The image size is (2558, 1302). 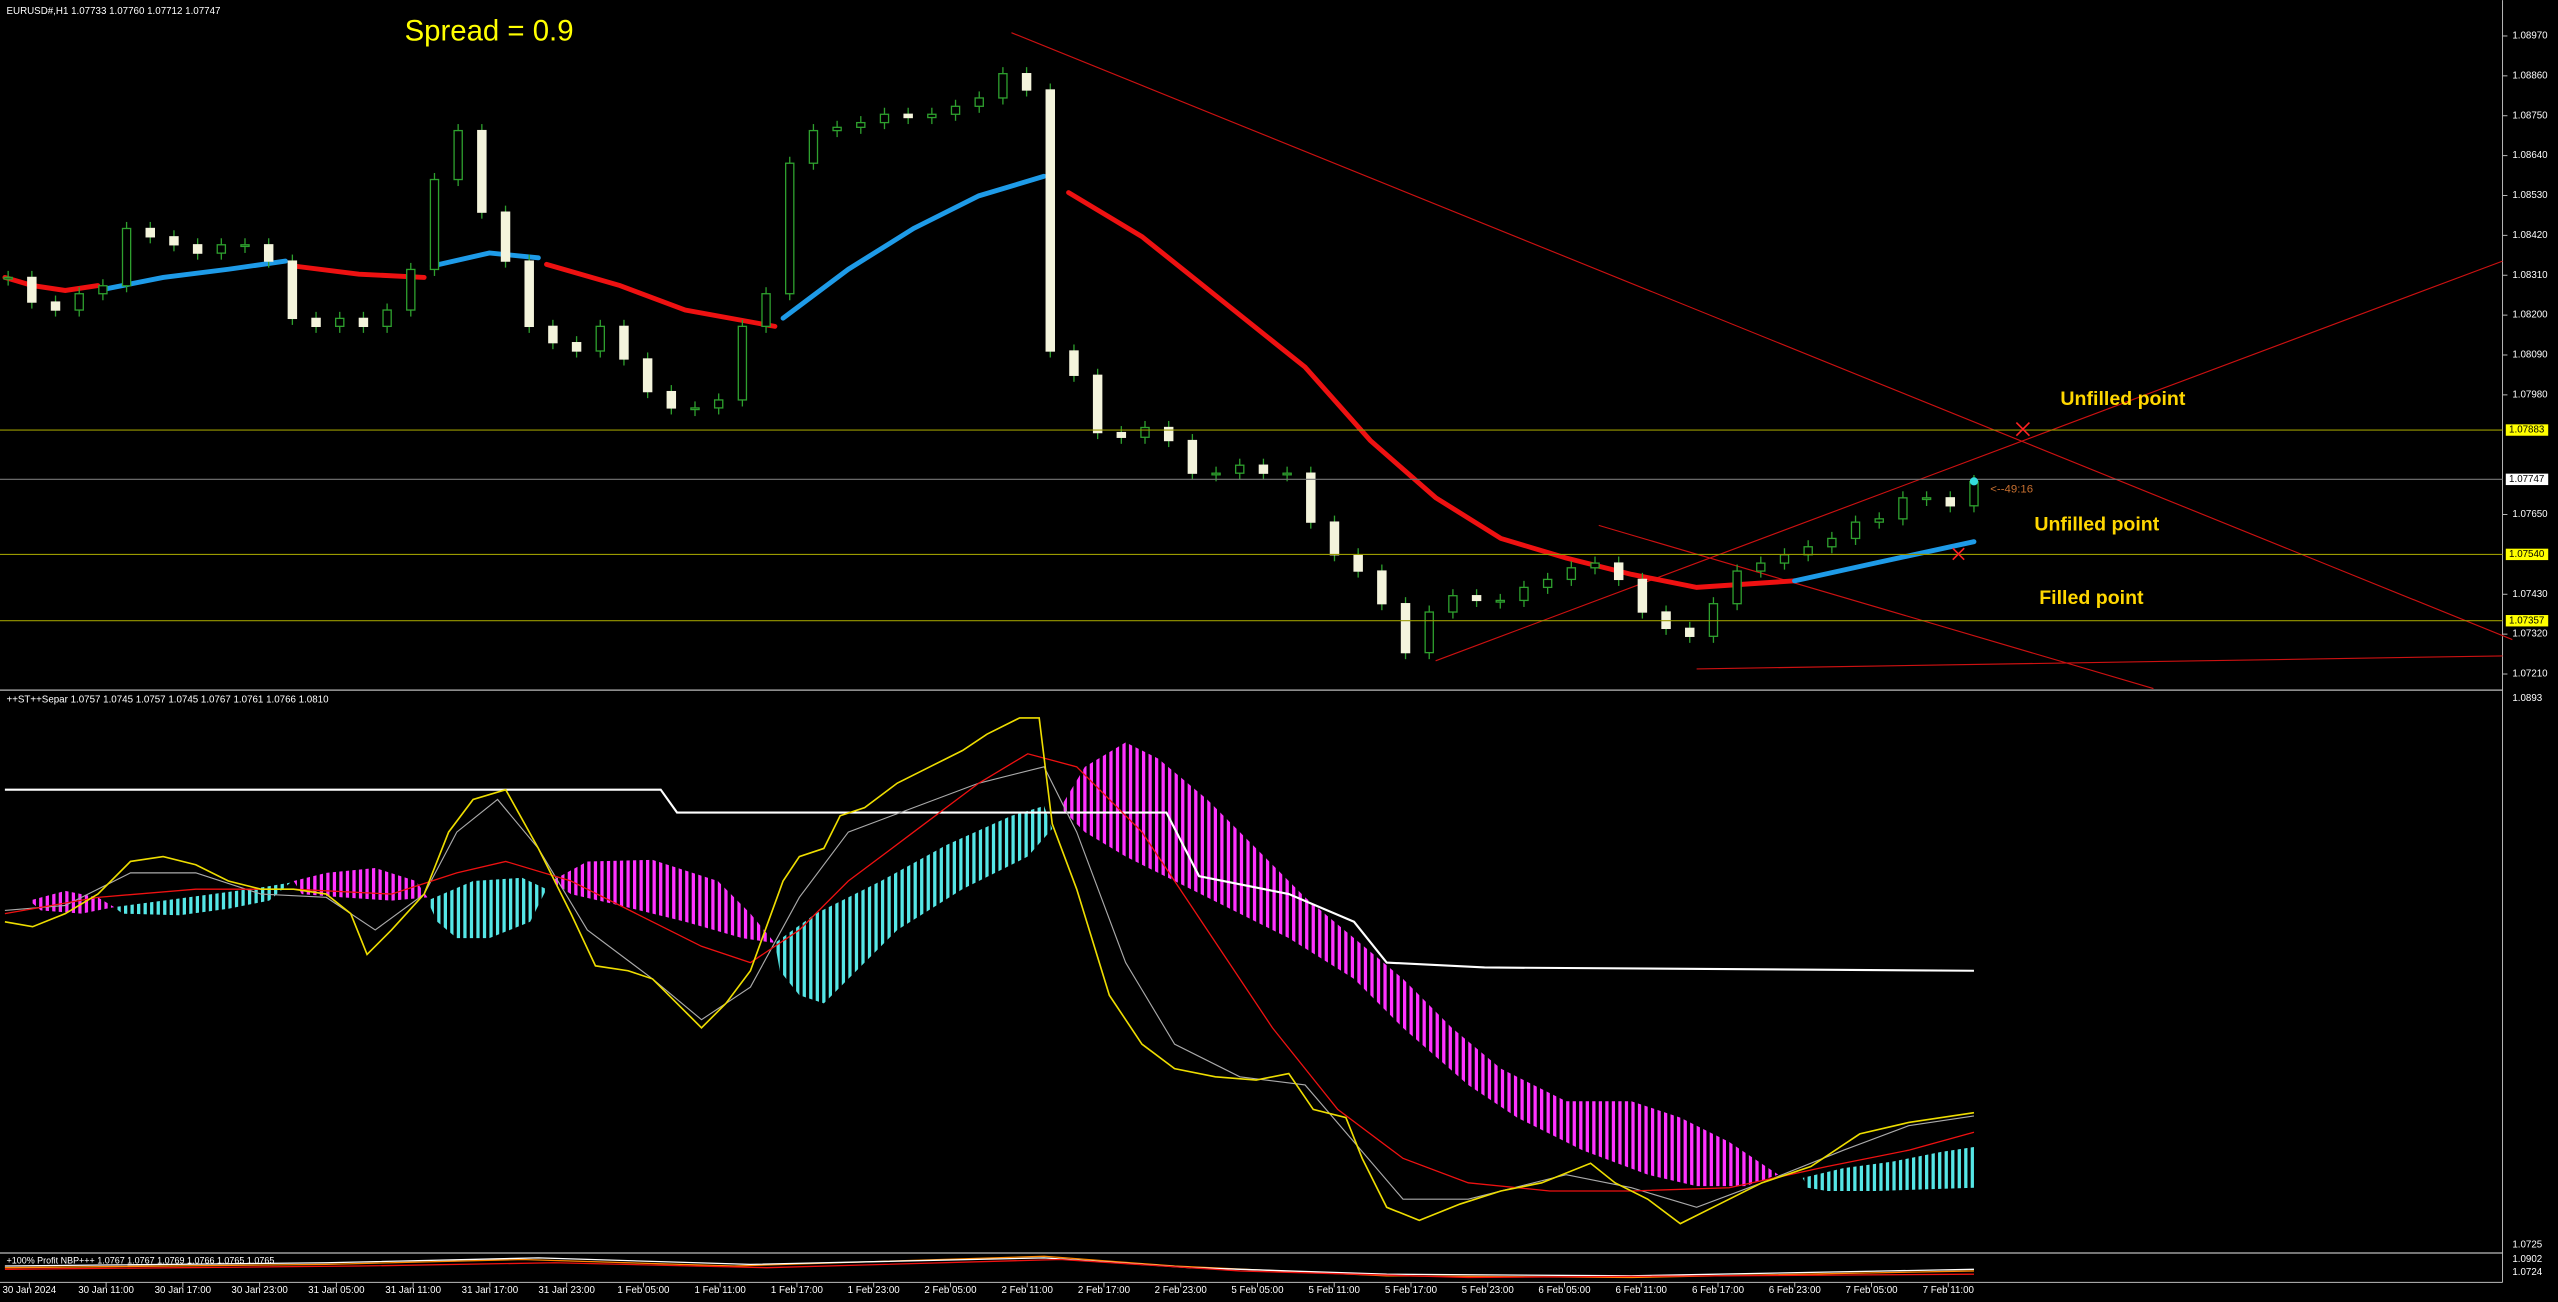 I want to click on level-price-label: 1.07540, so click(x=2527, y=554).